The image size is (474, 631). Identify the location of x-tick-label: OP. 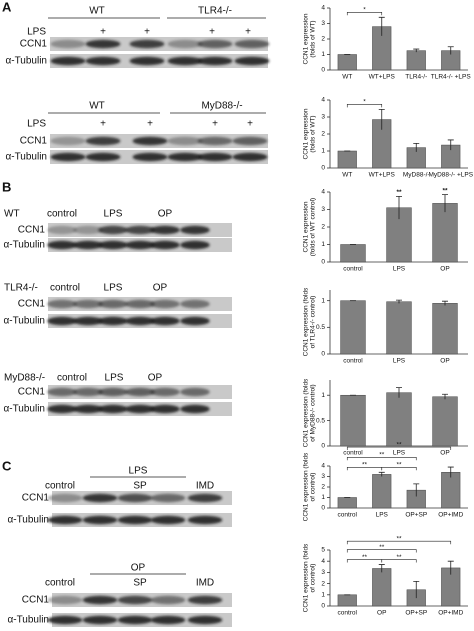
(444, 453).